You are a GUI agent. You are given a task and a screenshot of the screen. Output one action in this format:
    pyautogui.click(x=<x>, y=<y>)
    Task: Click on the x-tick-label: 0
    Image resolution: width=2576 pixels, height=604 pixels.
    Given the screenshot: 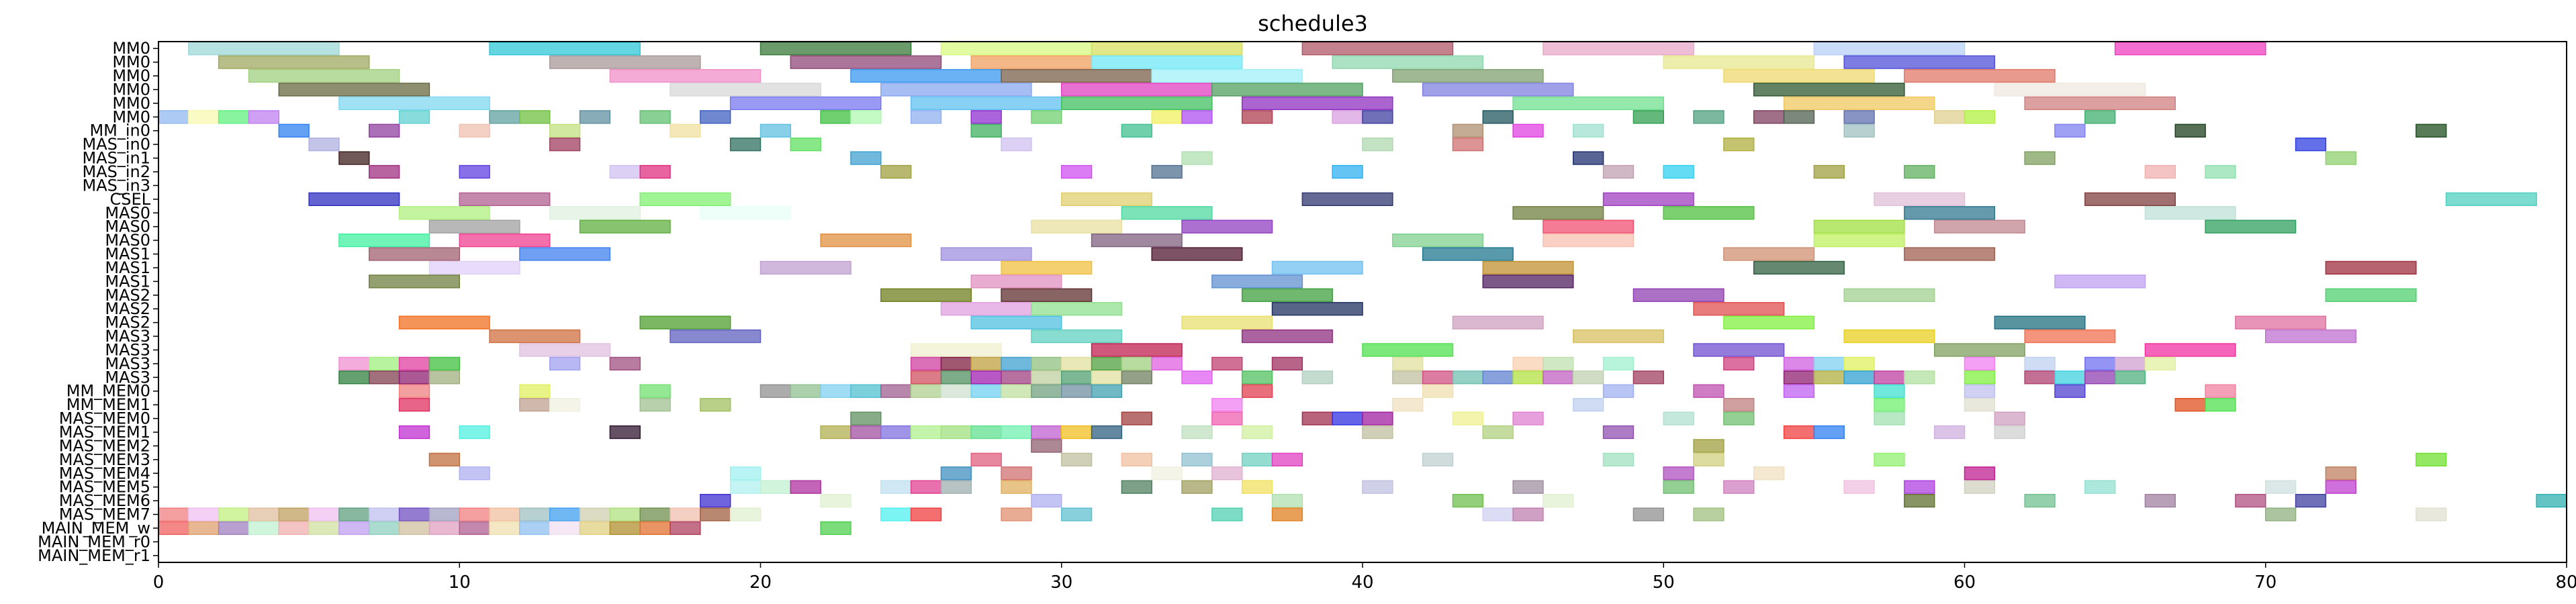 What is the action you would take?
    pyautogui.click(x=159, y=582)
    